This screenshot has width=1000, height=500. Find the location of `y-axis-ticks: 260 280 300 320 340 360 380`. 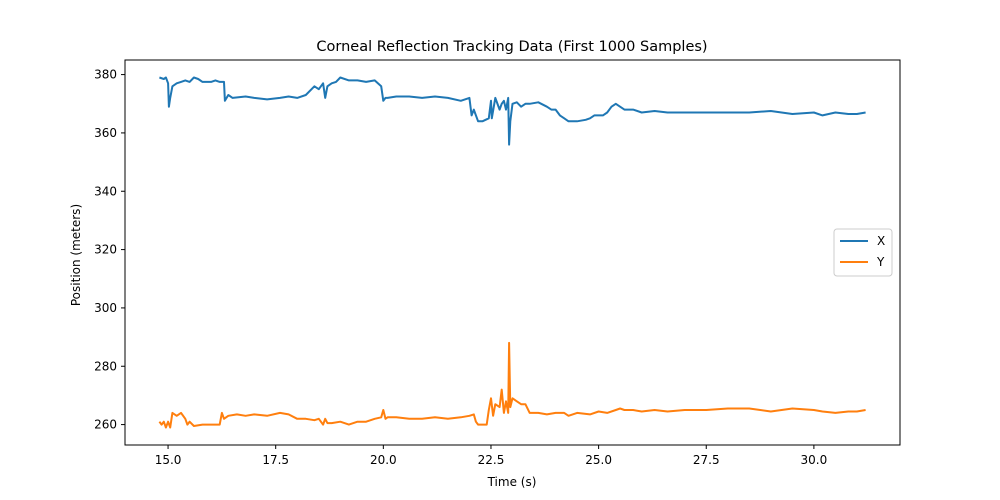

y-axis-ticks: 260 280 300 320 340 360 380 is located at coordinates (109, 250).